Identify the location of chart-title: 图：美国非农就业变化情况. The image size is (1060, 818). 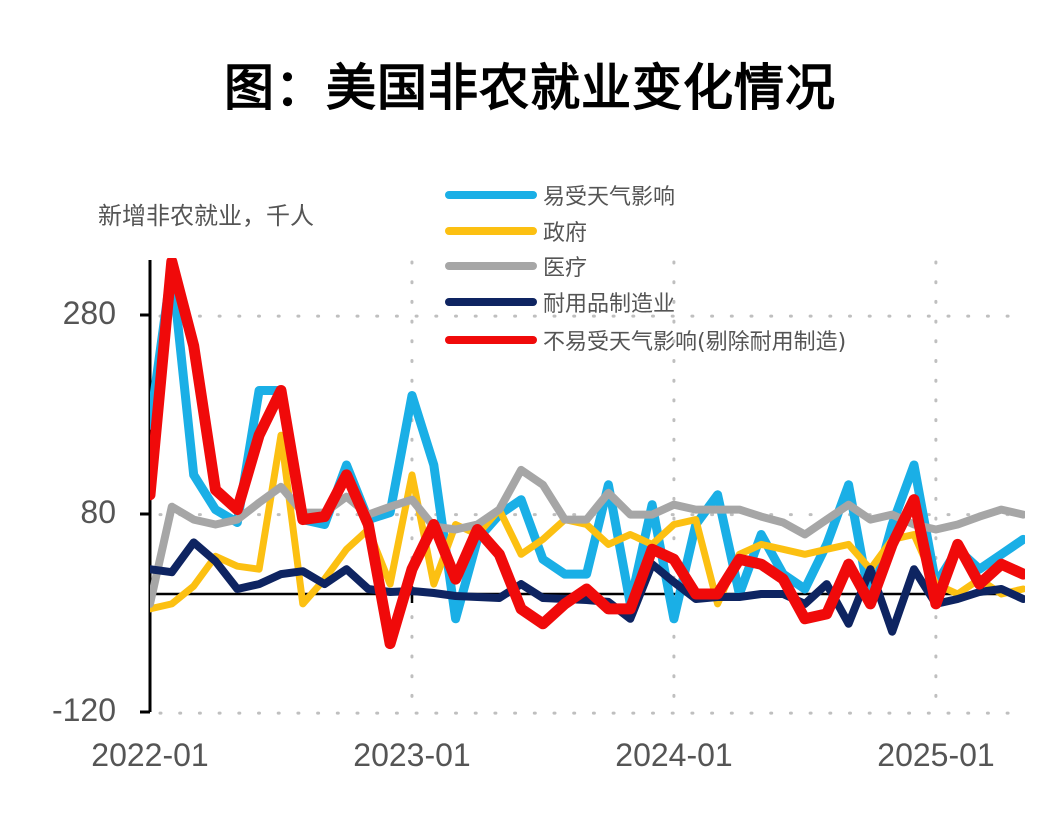
(530, 88).